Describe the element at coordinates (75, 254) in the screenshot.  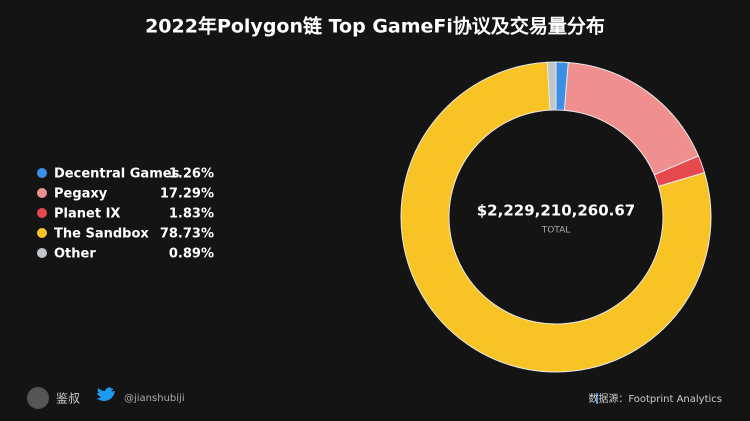
I see `legend-label: Other` at that location.